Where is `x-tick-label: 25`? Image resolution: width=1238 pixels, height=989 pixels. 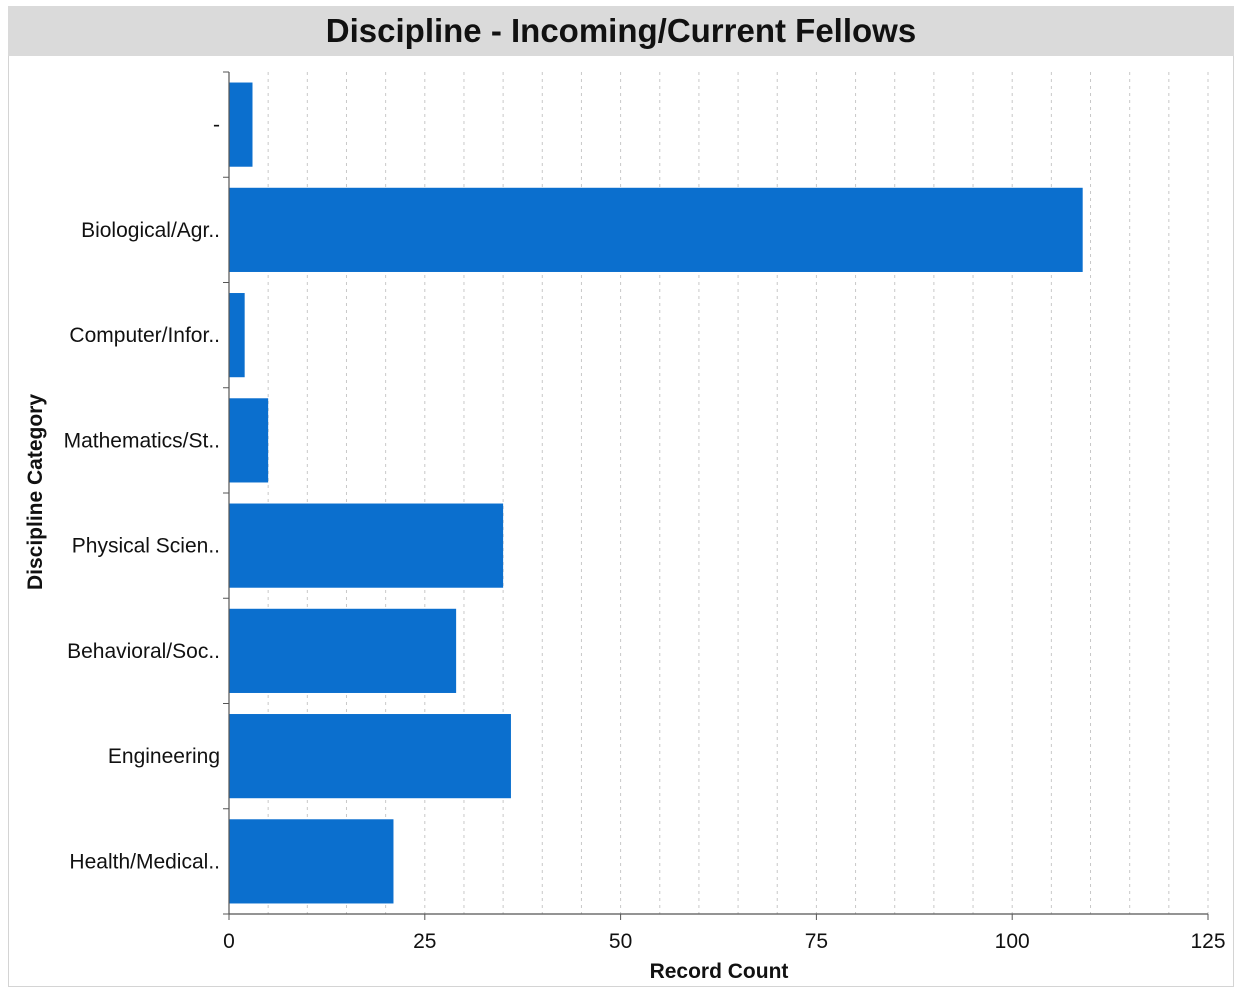
x-tick-label: 25 is located at coordinates (424, 941).